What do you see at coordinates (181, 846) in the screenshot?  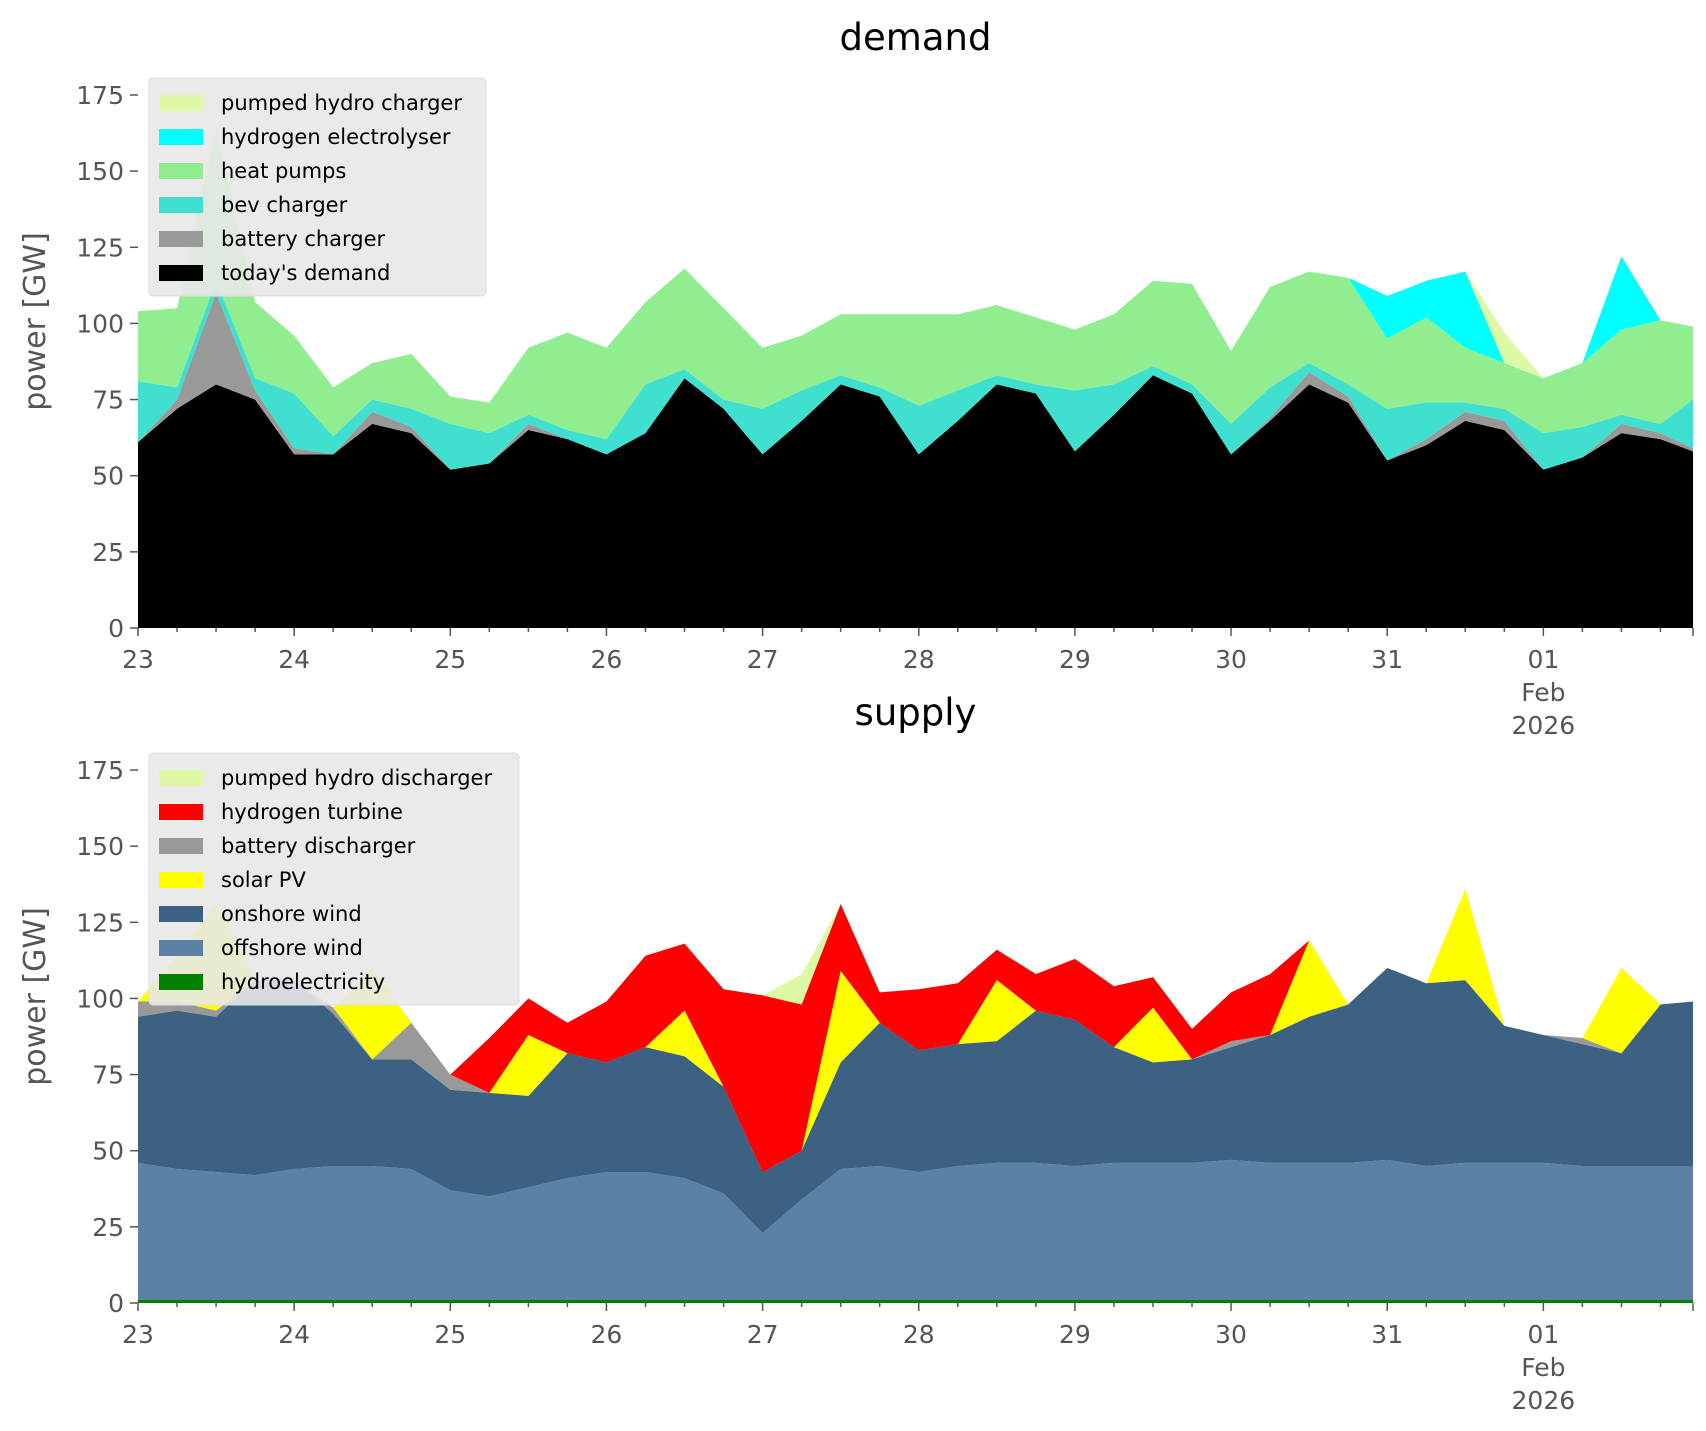 I see `supply-legend-swatch-battery-discharger` at bounding box center [181, 846].